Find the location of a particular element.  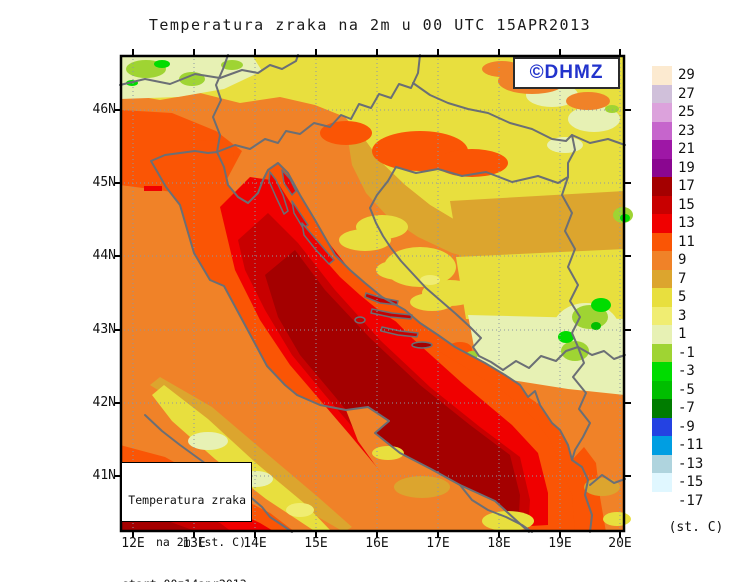

lon-label-19E: 19E is located at coordinates (560, 543).